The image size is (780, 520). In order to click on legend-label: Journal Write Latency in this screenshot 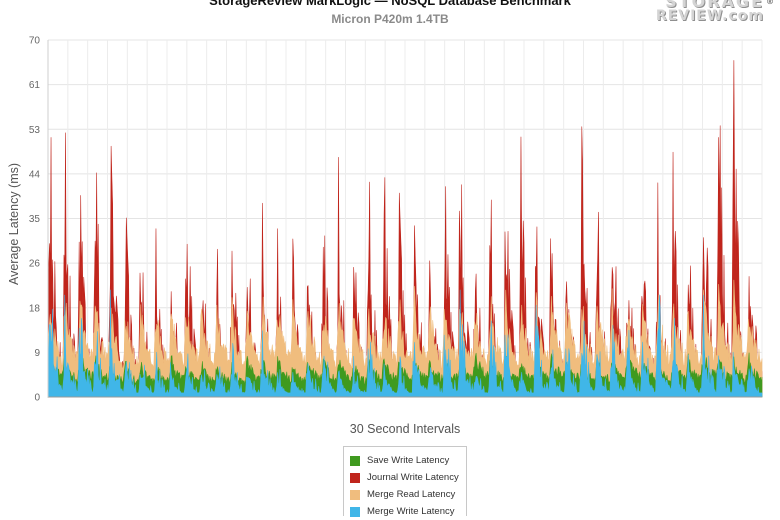, I will do `click(413, 477)`.